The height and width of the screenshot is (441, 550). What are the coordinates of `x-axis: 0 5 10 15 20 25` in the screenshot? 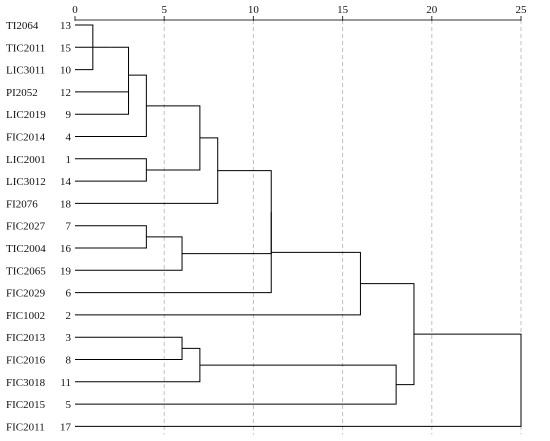 It's located at (299, 12).